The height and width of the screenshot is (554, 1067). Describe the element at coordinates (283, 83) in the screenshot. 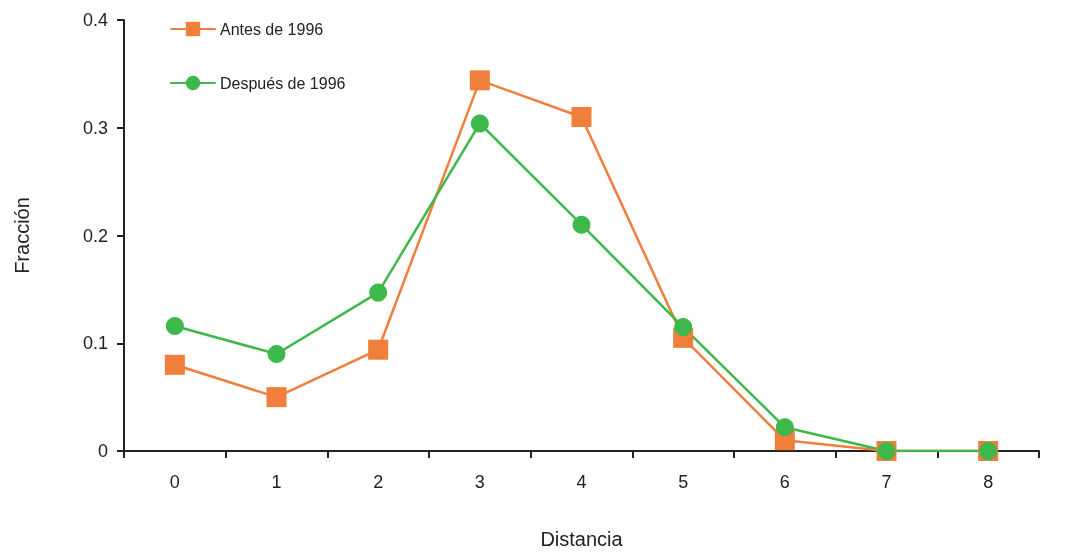

I see `legend-label: Después de 1996` at that location.